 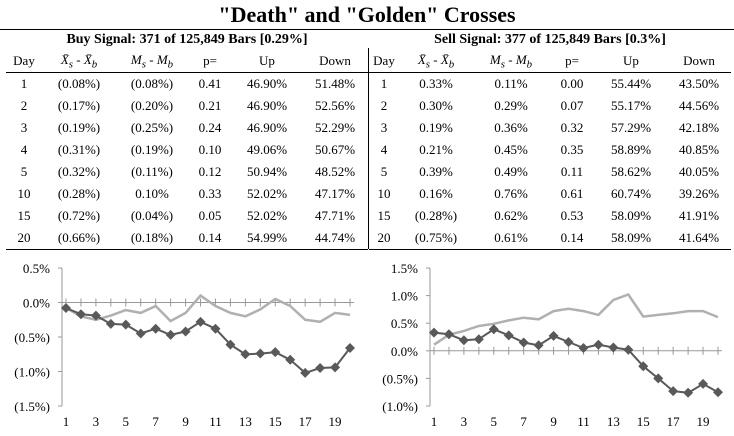 I want to click on table-divider, so click(x=368, y=148).